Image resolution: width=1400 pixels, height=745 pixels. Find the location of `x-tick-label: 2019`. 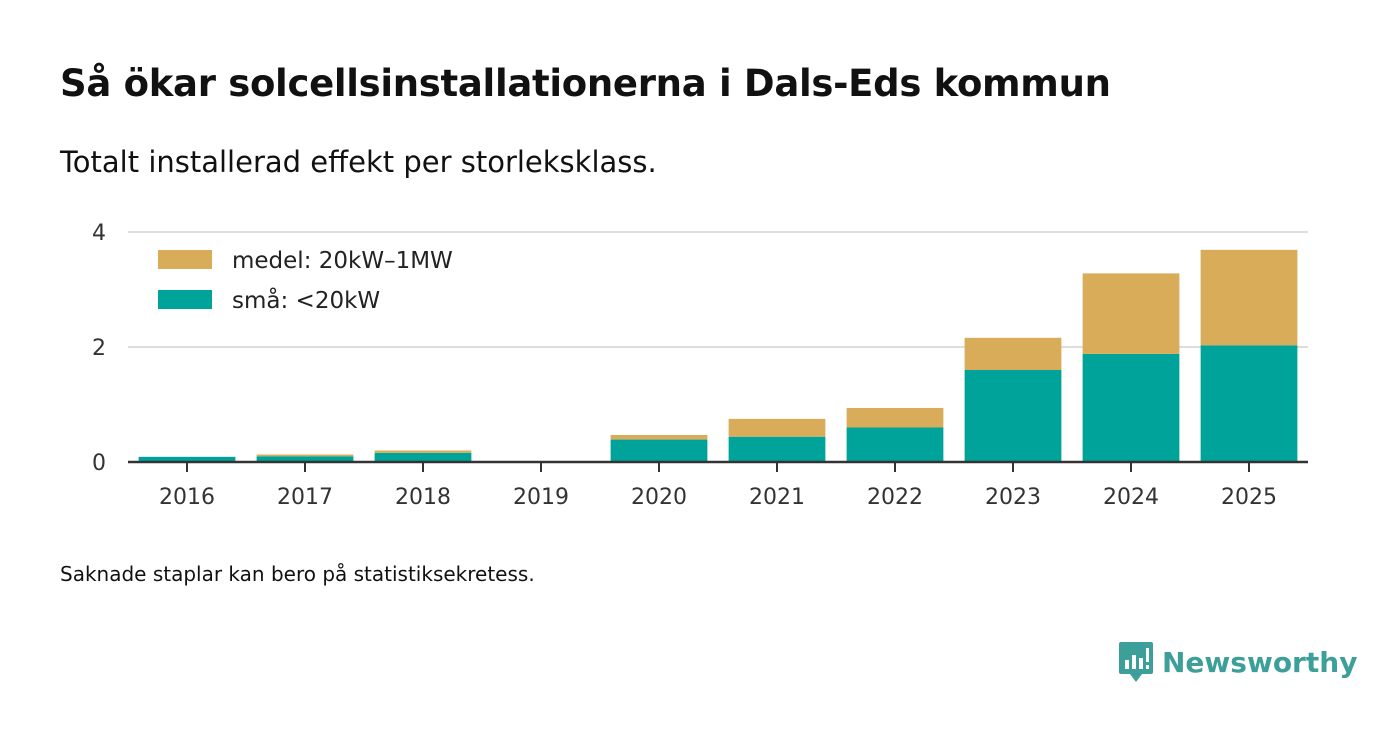

x-tick-label: 2019 is located at coordinates (541, 497).